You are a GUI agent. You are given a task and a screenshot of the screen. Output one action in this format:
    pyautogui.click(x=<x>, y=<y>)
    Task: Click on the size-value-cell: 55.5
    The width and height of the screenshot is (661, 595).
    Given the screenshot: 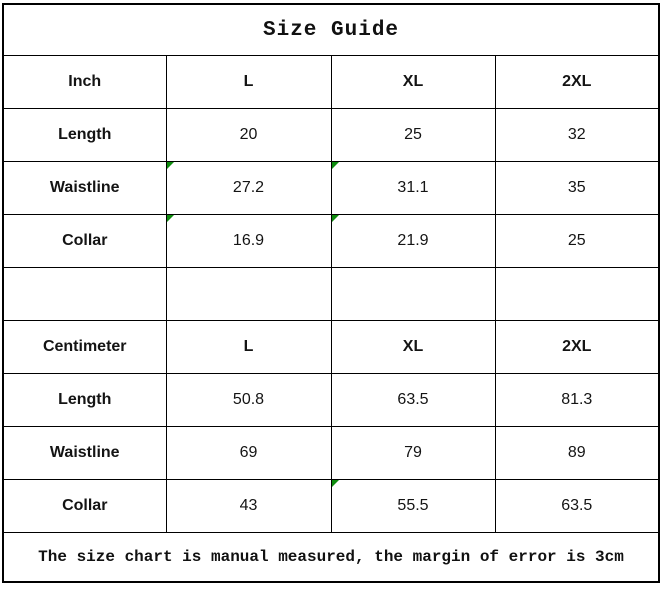 What is the action you would take?
    pyautogui.click(x=413, y=506)
    